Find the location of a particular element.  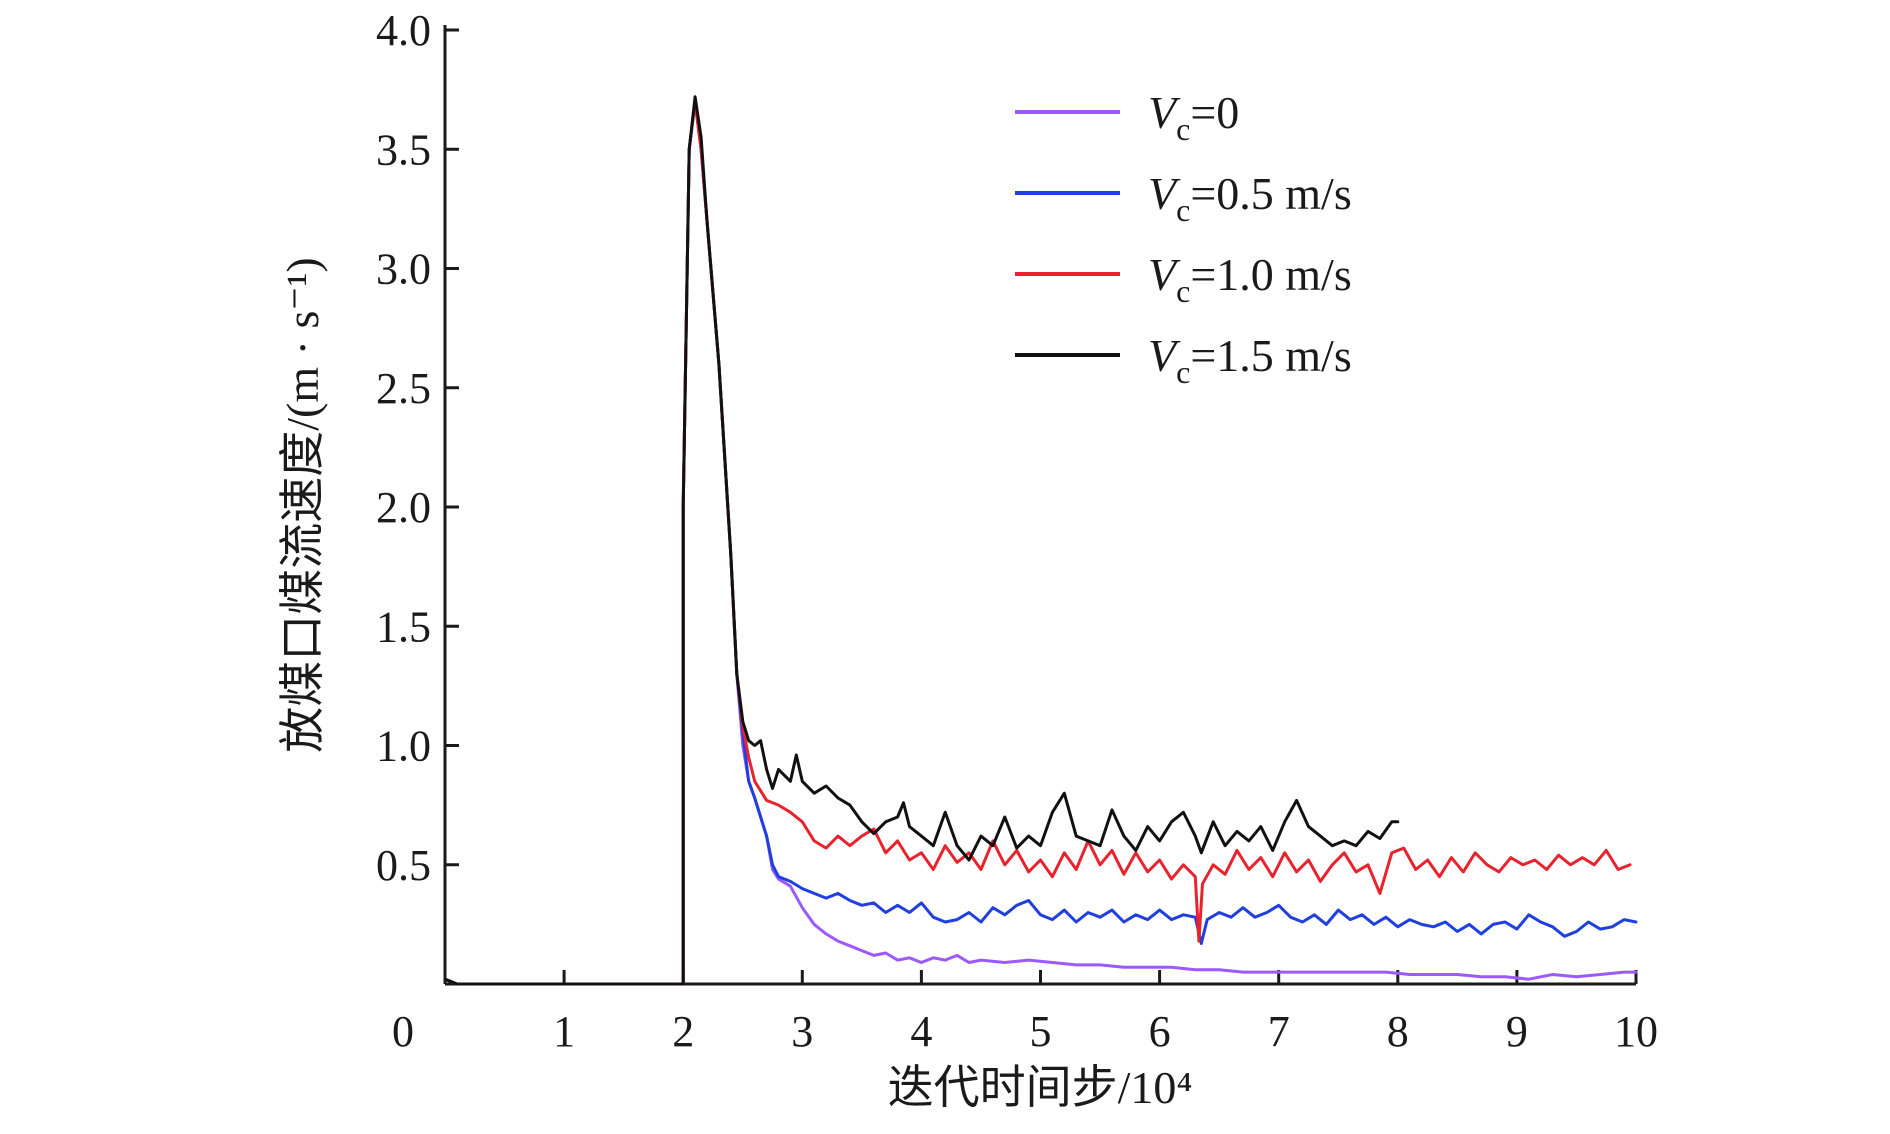

legend-label-0: Vc=0 is located at coordinates (1193, 117).